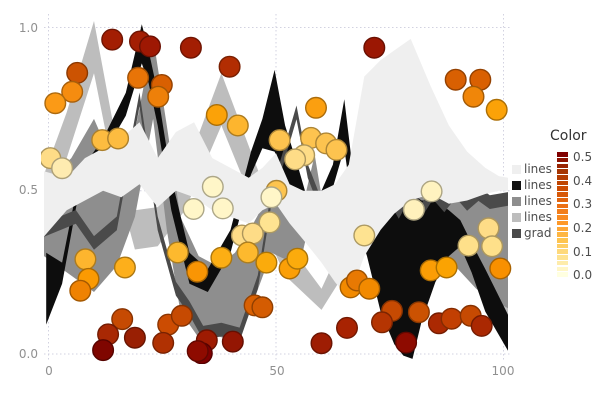  I want to click on x-axis-tick-label: 50, so click(277, 371).